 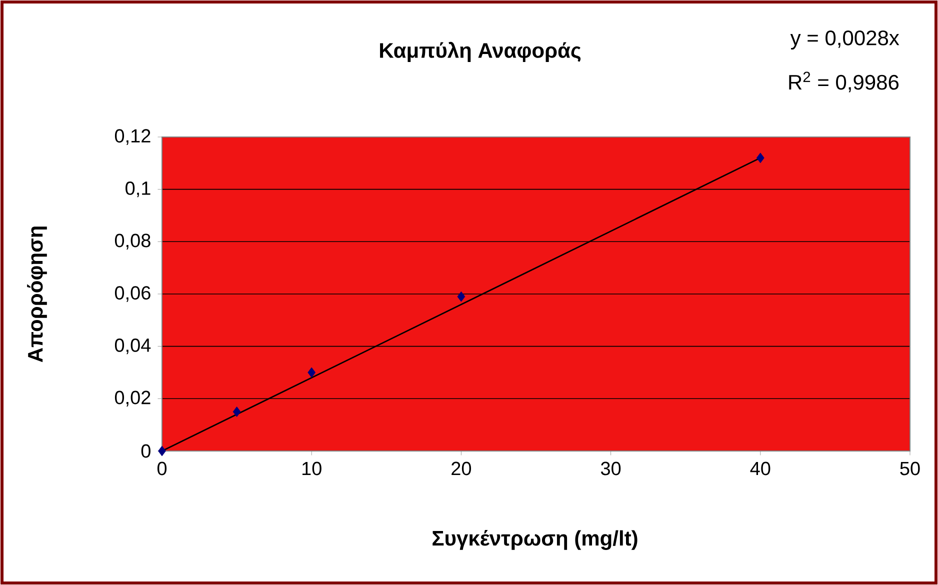 I want to click on x-tick-label: 10, so click(x=312, y=469).